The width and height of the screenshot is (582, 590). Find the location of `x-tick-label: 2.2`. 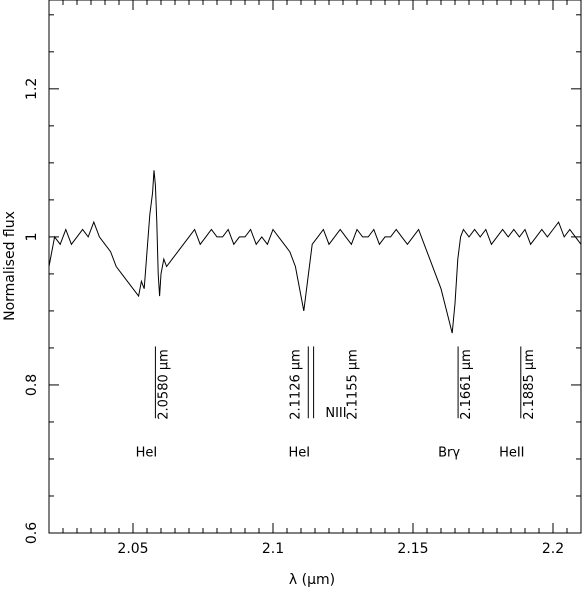

x-tick-label: 2.2 is located at coordinates (553, 549).